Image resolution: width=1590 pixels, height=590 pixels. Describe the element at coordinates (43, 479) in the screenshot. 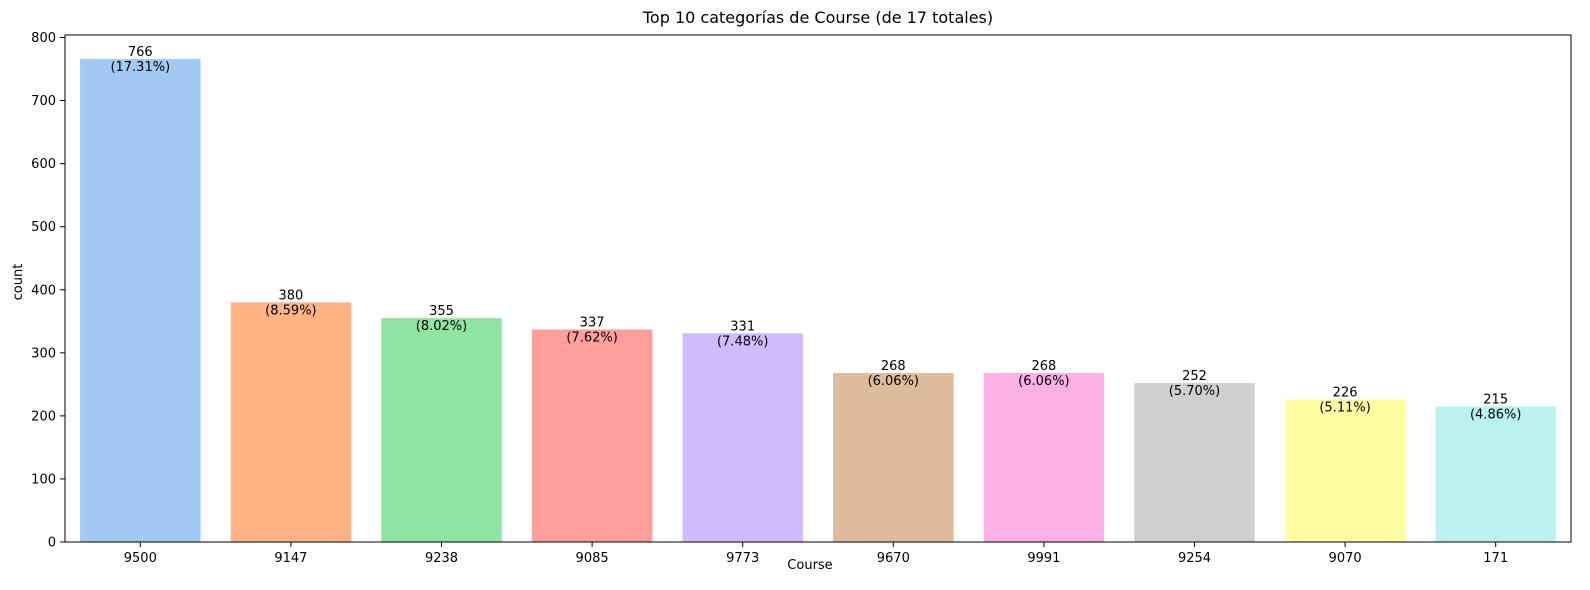

I see `y-tick-label: 100` at that location.